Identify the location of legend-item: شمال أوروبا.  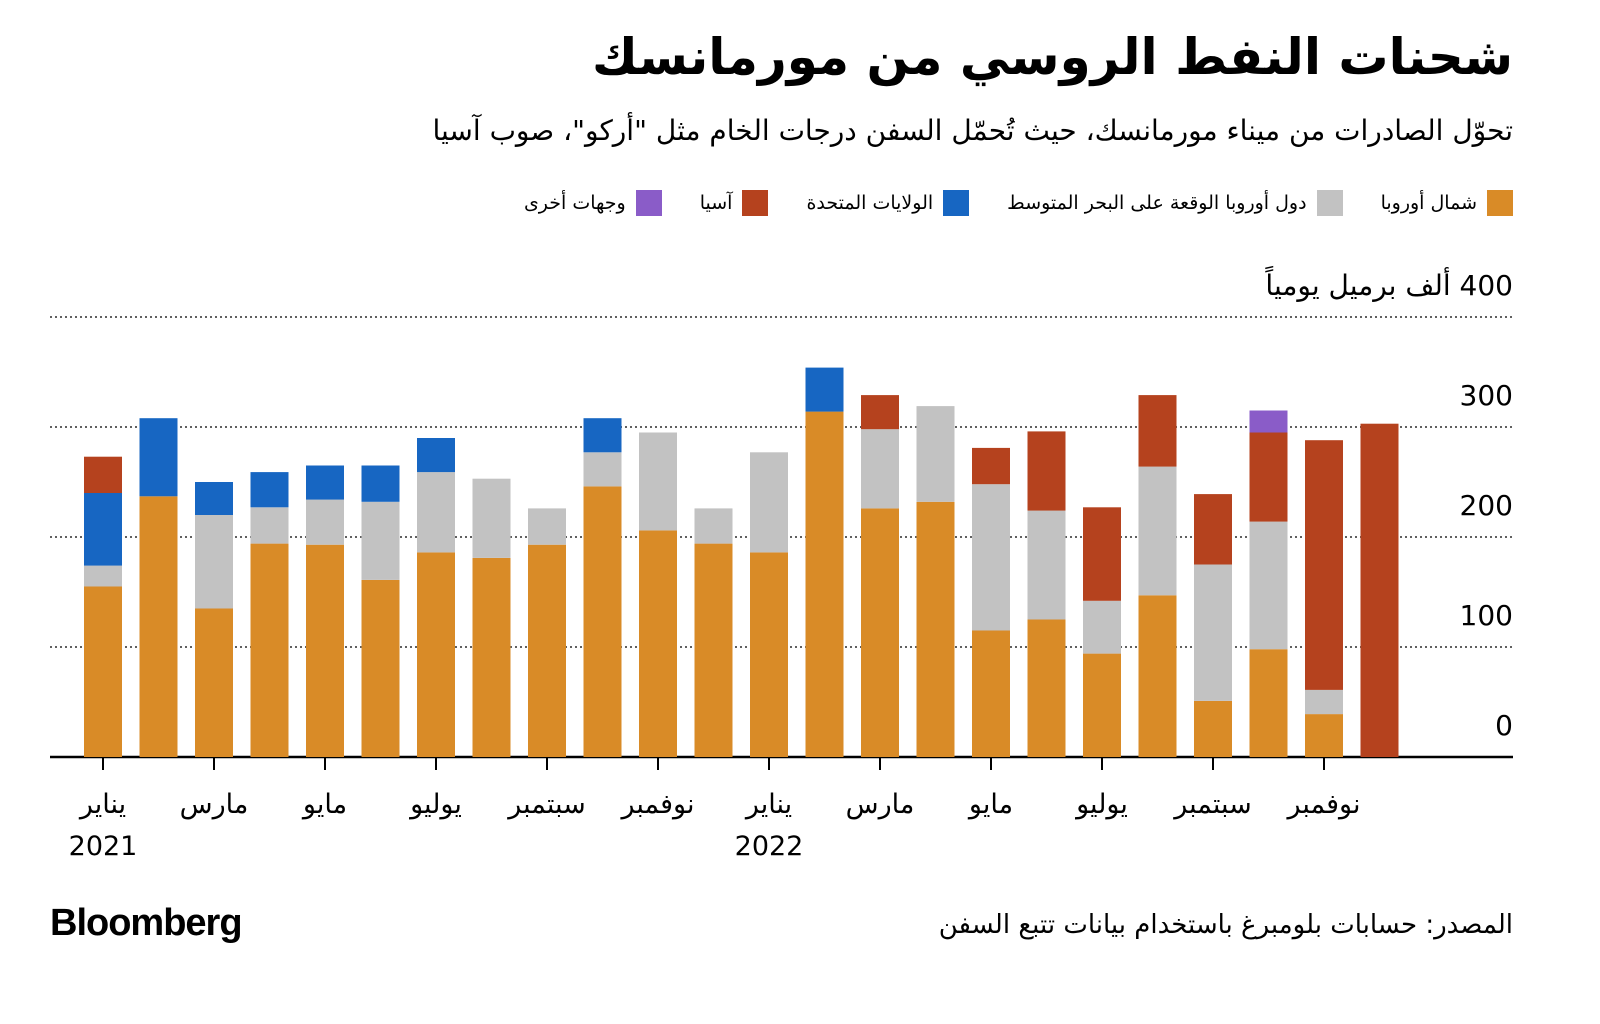
(1447, 203).